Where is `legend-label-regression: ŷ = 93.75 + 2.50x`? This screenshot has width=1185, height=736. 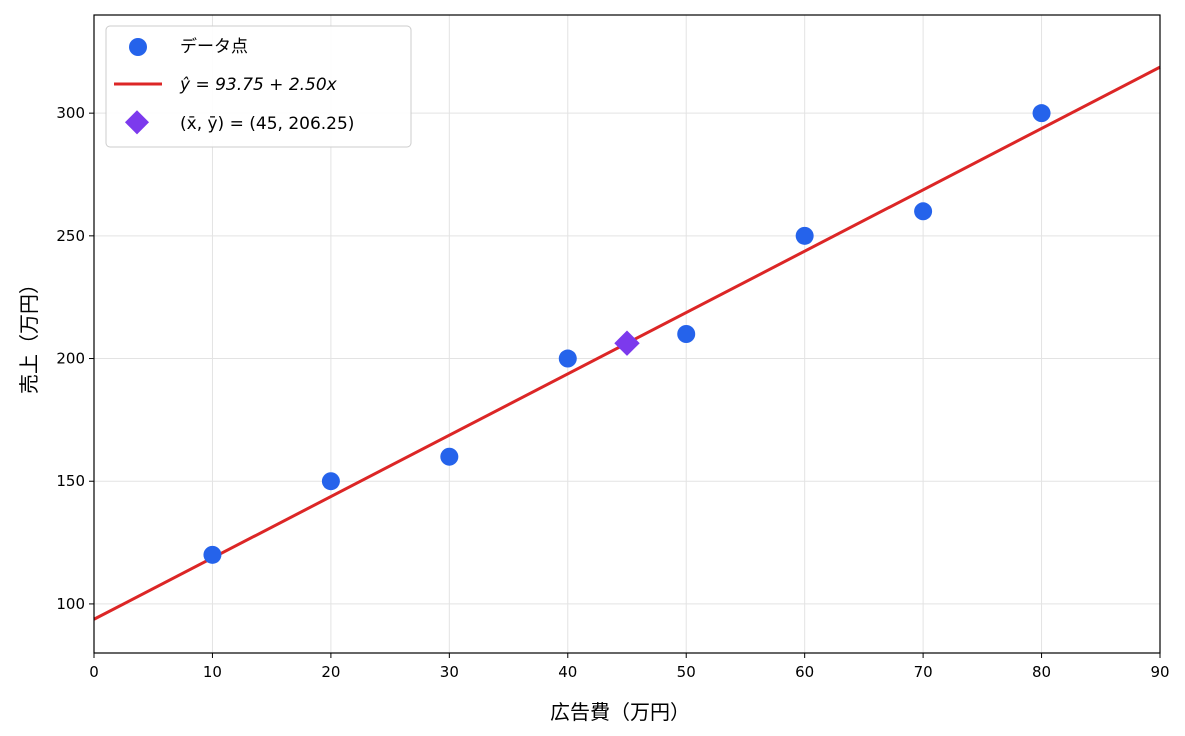 legend-label-regression: ŷ = 93.75 + 2.50x is located at coordinates (258, 85).